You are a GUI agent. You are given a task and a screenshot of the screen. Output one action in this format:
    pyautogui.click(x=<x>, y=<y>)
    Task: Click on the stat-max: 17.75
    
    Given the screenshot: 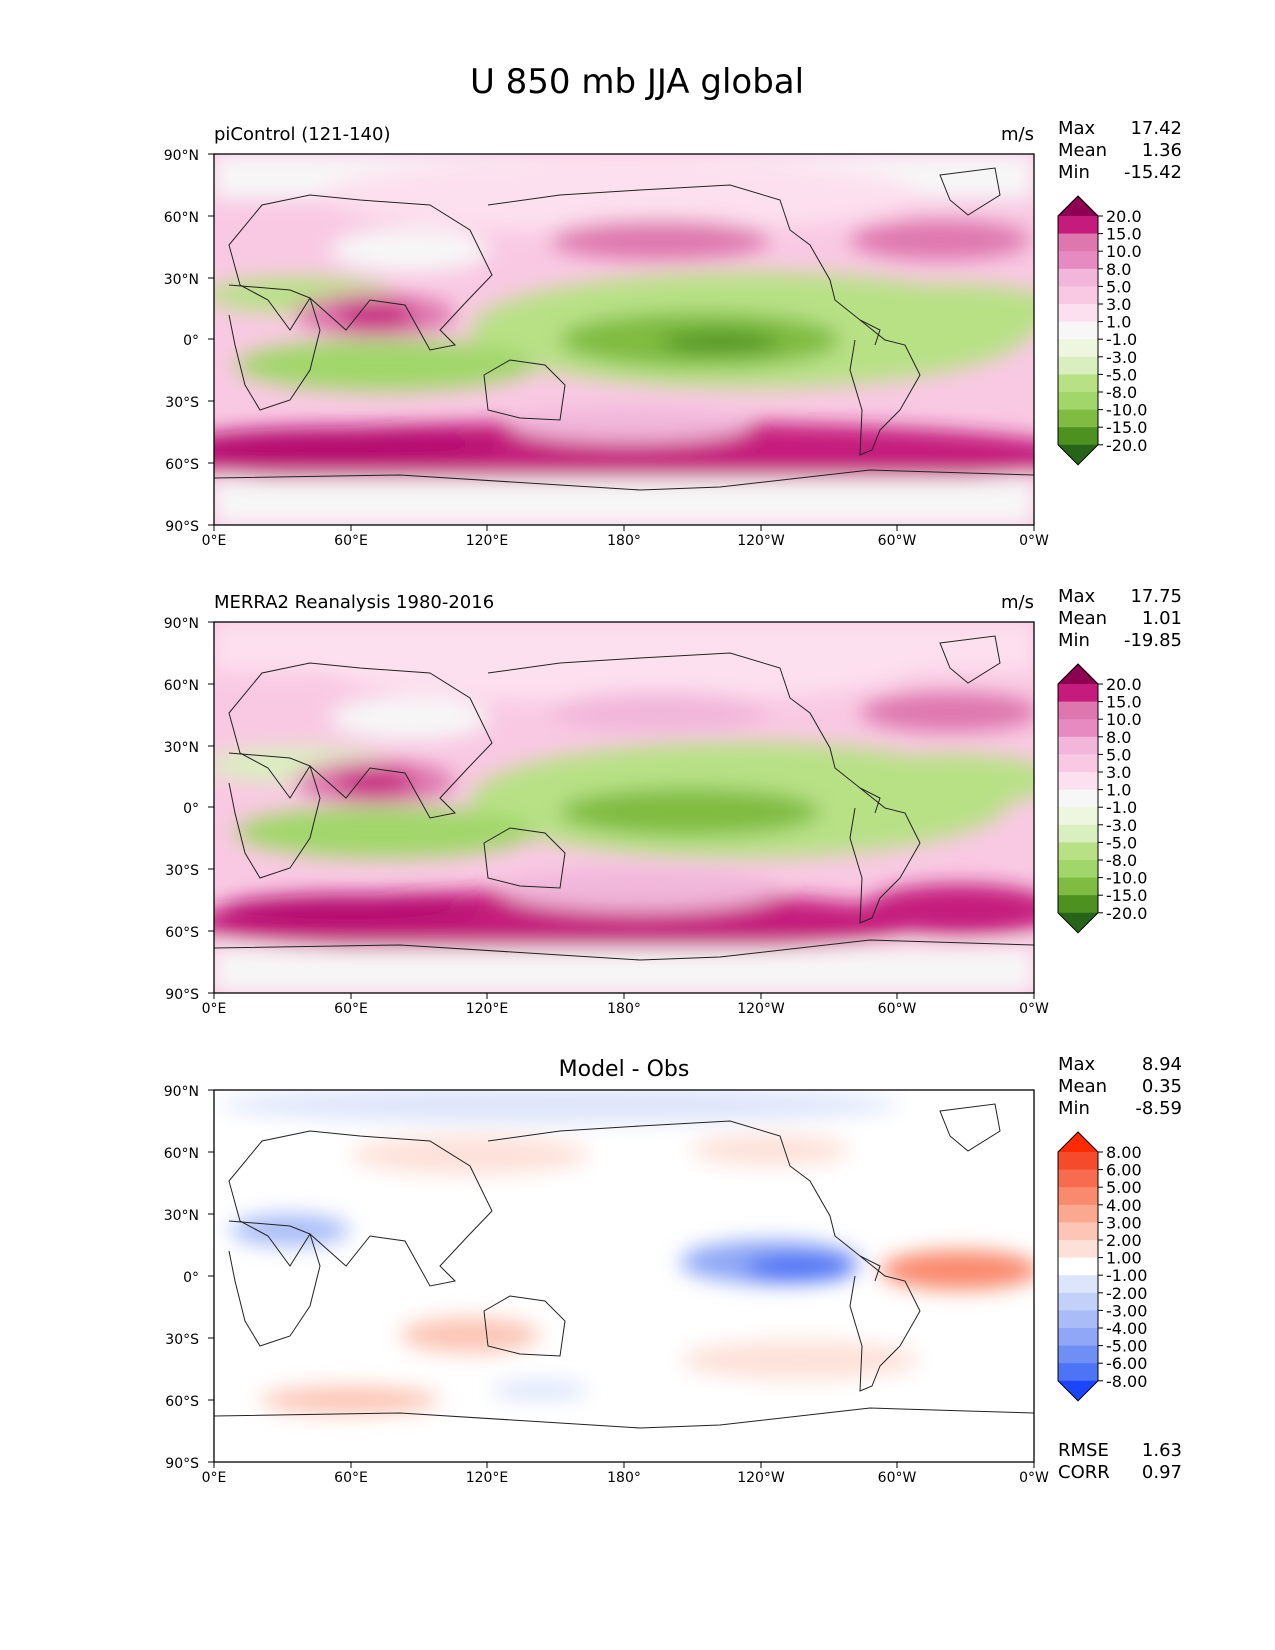 What is the action you would take?
    pyautogui.click(x=1156, y=596)
    